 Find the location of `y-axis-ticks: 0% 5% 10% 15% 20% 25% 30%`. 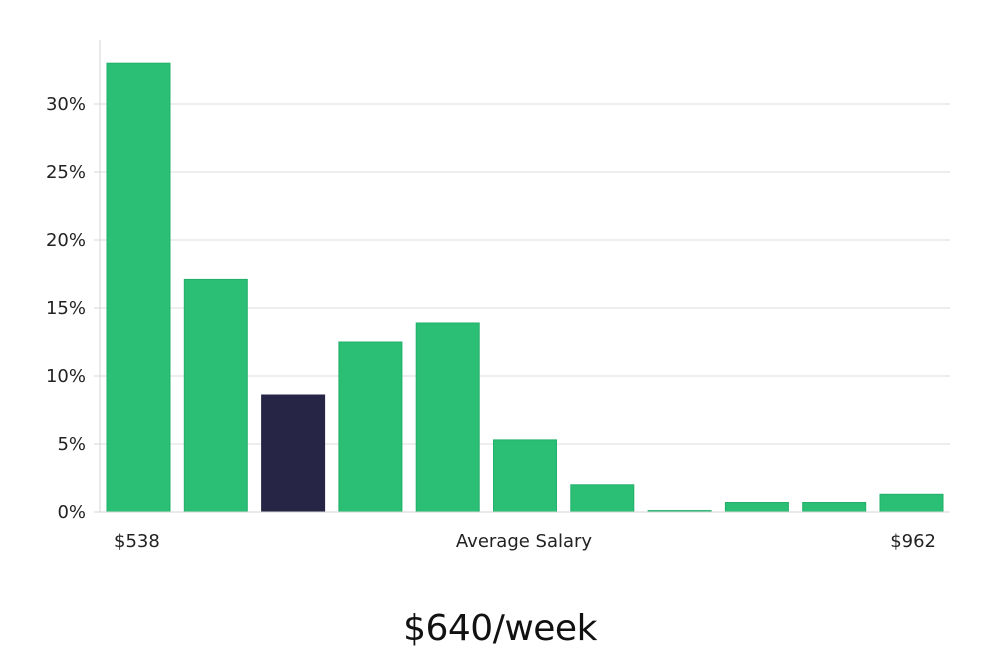

y-axis-ticks: 0% 5% 10% 15% 20% 25% 30% is located at coordinates (73, 308).